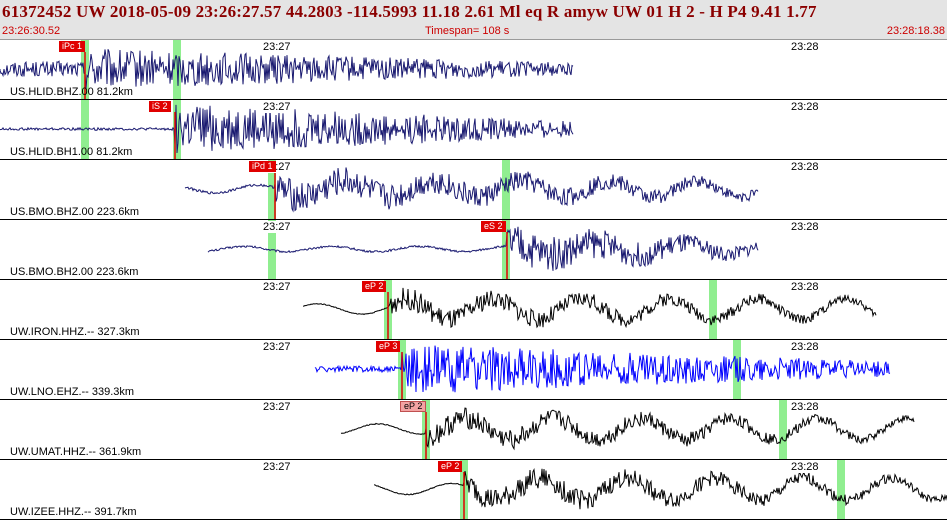 This screenshot has width=947, height=520. I want to click on seismogram-panel: 23:27 23:28 iS 2 US.HLID.BH1.00 81.2km, so click(473, 130).